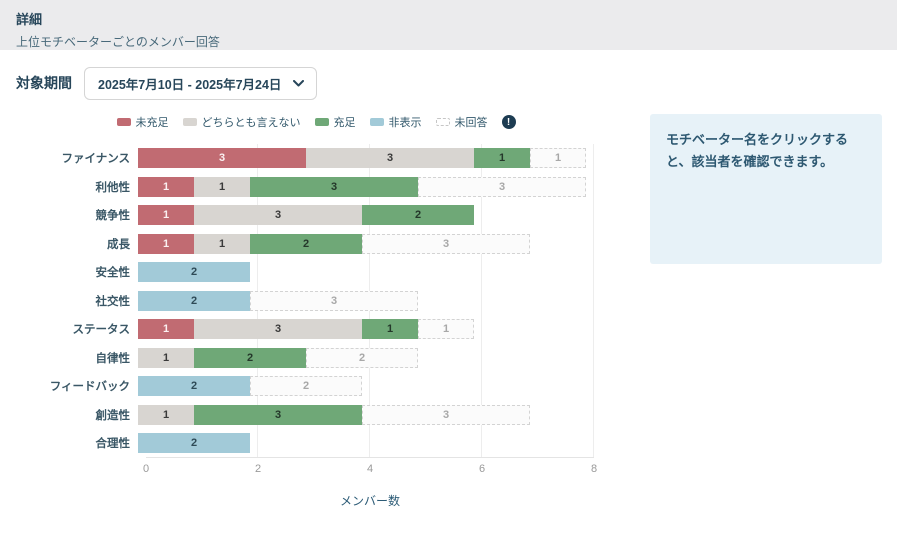 This screenshot has height=558, width=897. What do you see at coordinates (222, 158) in the screenshot?
I see `bar-segment-unmet: 3` at bounding box center [222, 158].